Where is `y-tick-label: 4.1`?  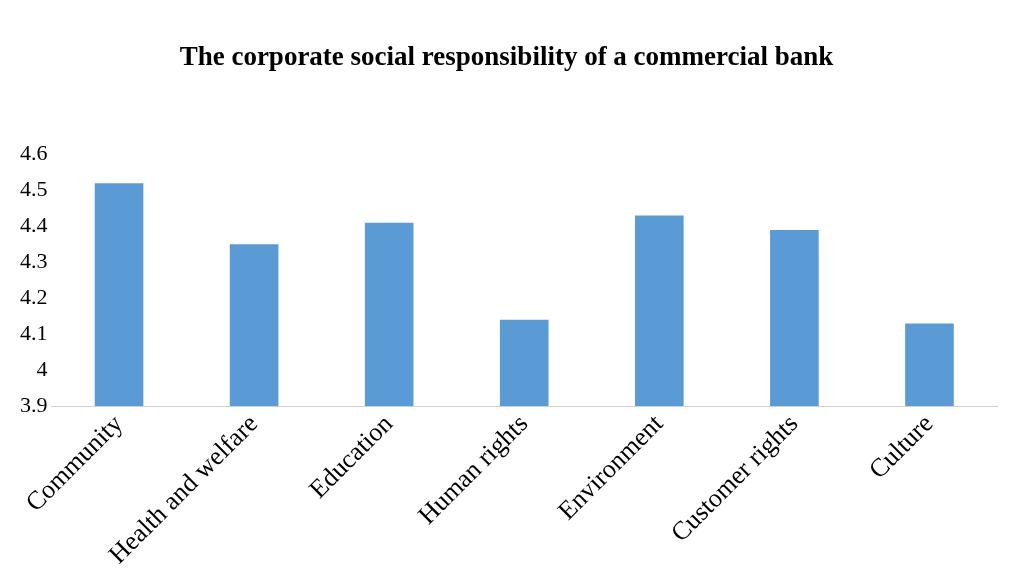 y-tick-label: 4.1 is located at coordinates (34, 332).